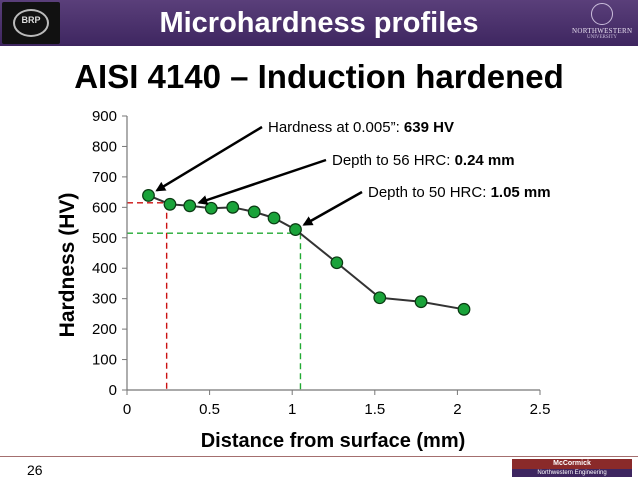 This screenshot has height=479, width=638. Describe the element at coordinates (104, 238) in the screenshot. I see `y-tick-label: 500` at that location.